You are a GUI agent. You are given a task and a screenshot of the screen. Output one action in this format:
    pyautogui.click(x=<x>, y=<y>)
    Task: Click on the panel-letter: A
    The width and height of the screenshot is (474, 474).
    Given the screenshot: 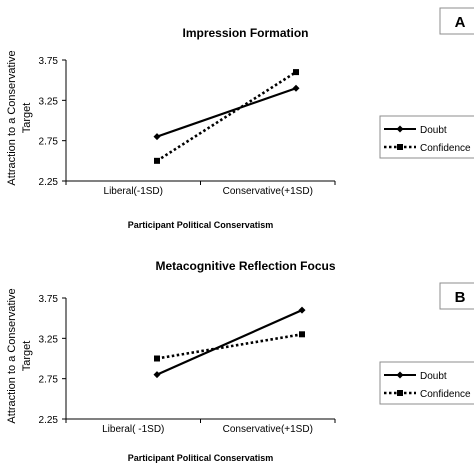 What is the action you would take?
    pyautogui.click(x=460, y=22)
    